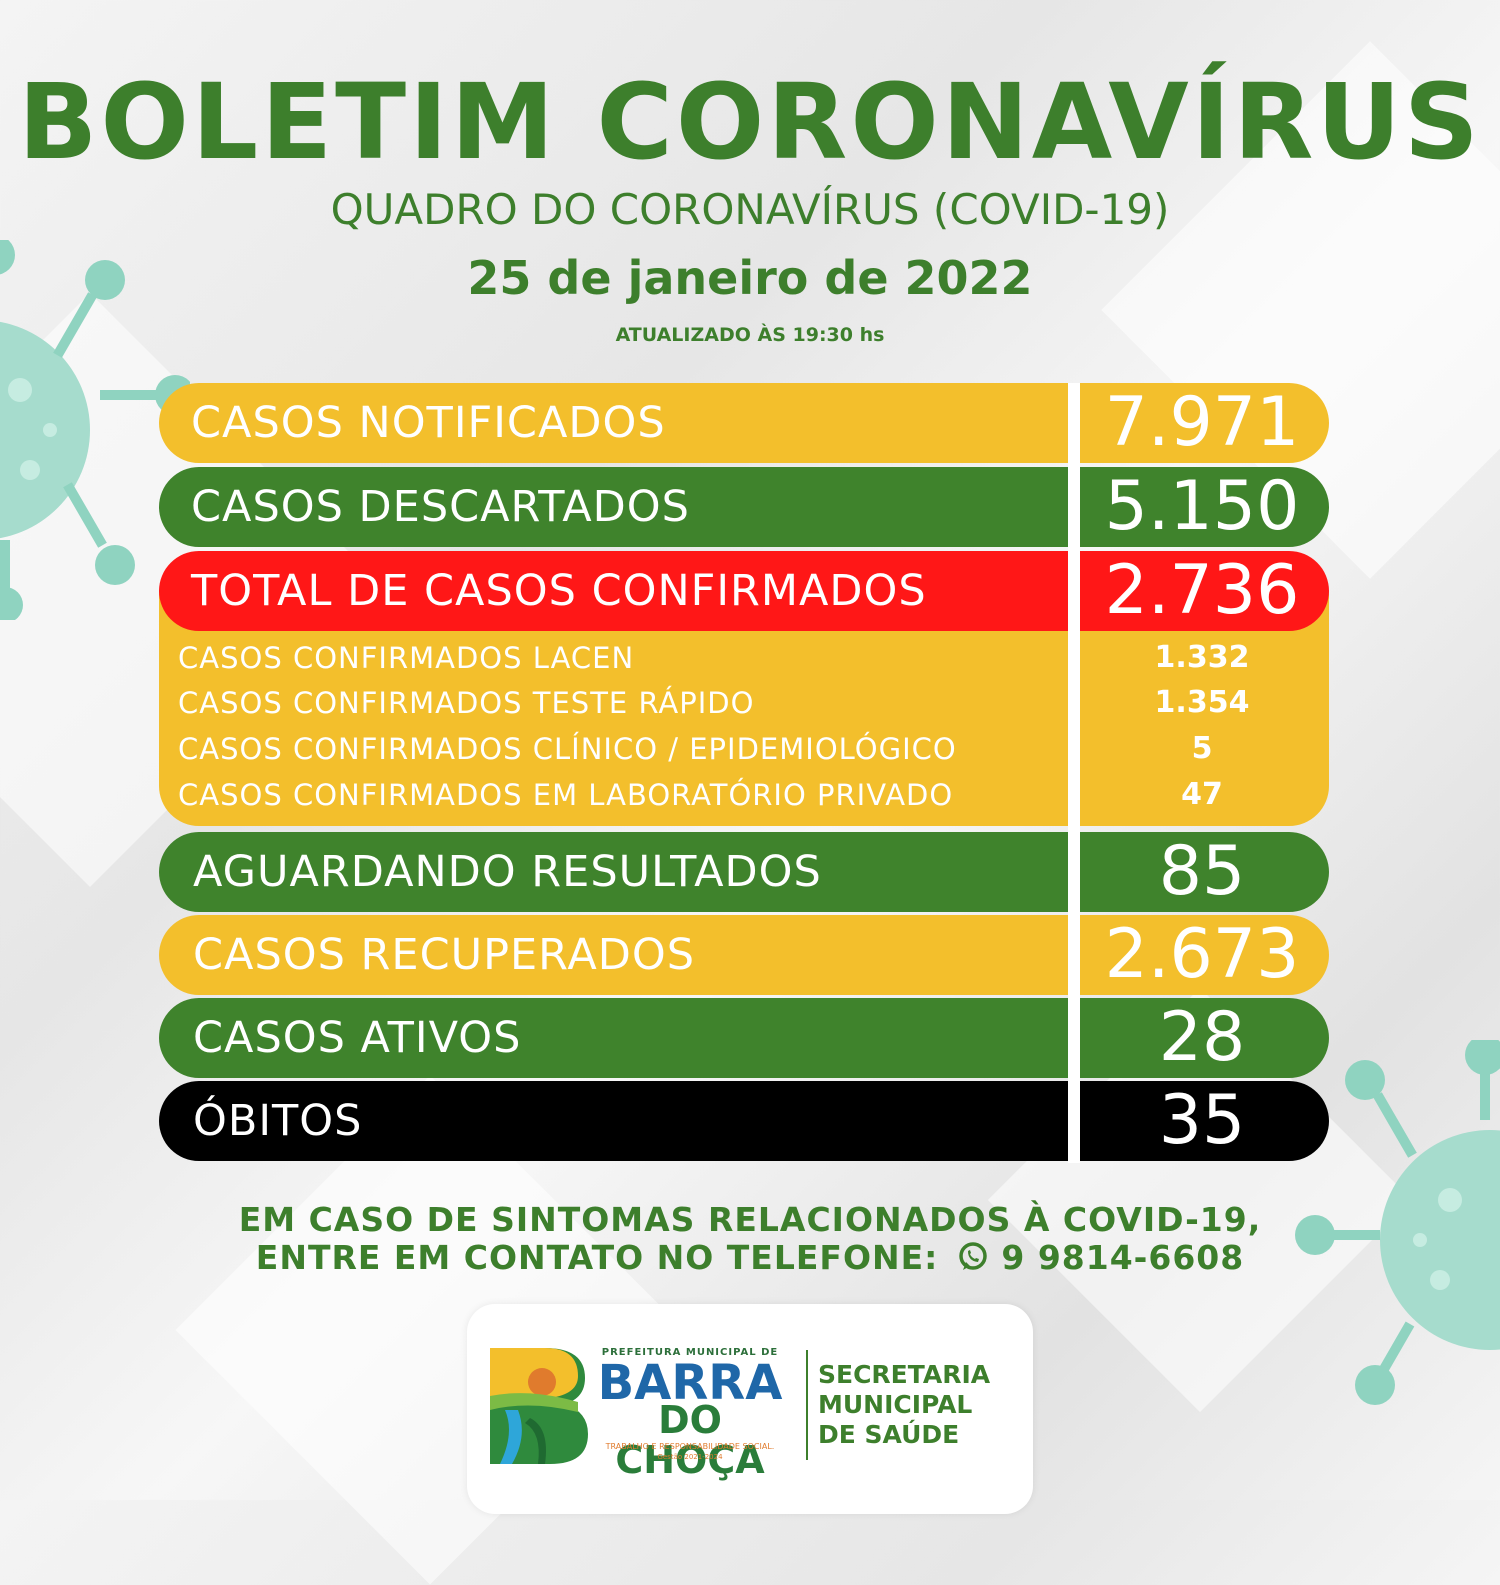 The width and height of the screenshot is (1500, 1585). Describe the element at coordinates (1202, 1037) in the screenshot. I see `row-value: 28` at that location.